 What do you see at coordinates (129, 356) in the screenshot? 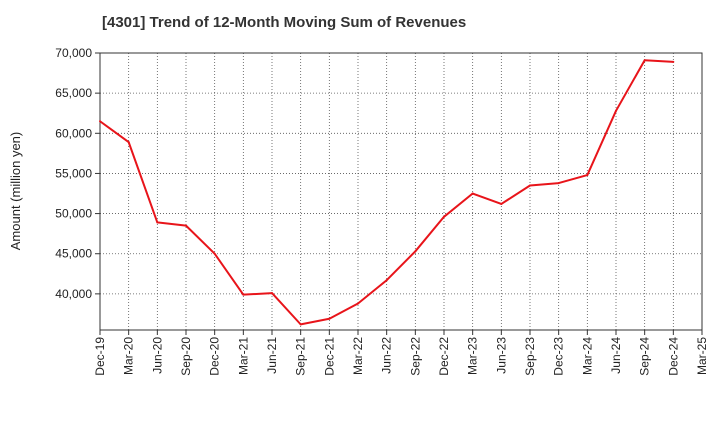
I see `x-tick-label: Mar-20` at bounding box center [129, 356].